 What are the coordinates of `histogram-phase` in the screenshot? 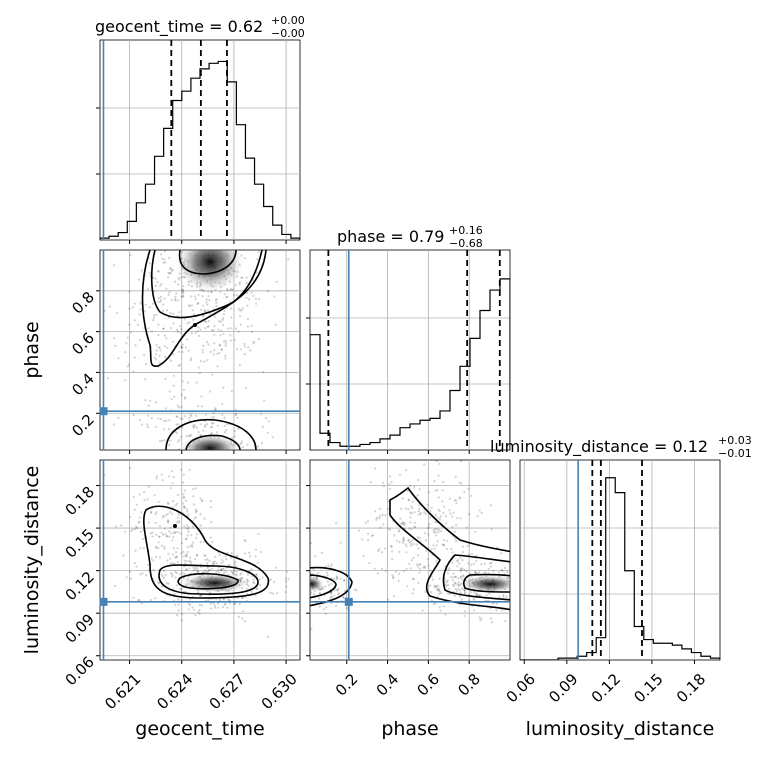 It's located at (410, 364).